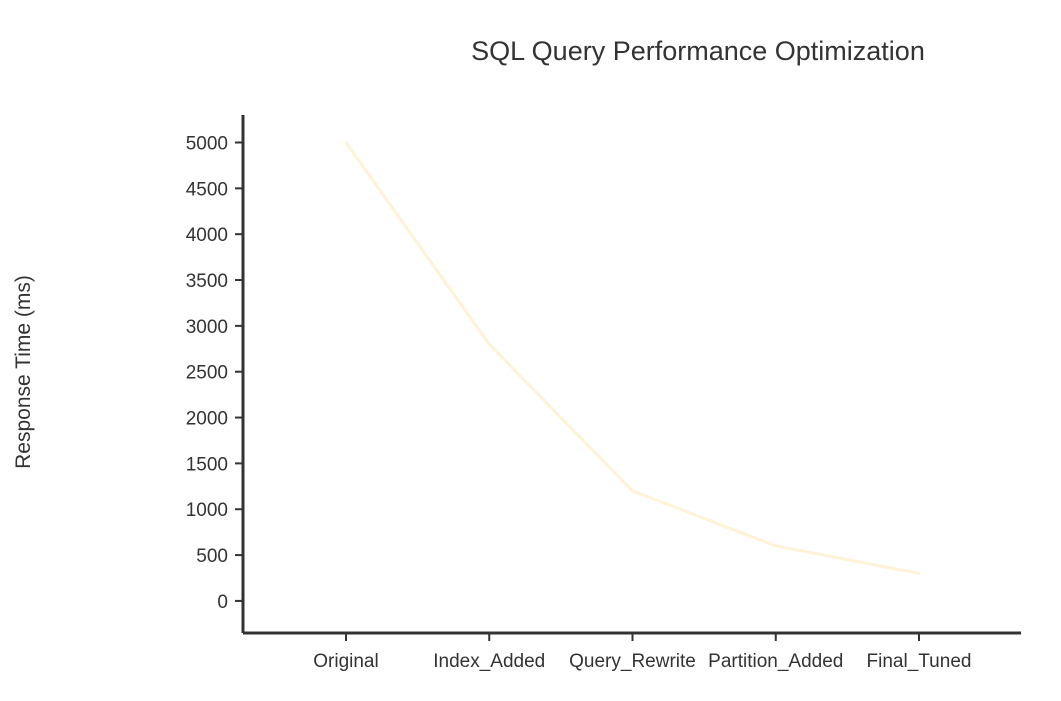  What do you see at coordinates (207, 281) in the screenshot?
I see `y-tick-label: 3500` at bounding box center [207, 281].